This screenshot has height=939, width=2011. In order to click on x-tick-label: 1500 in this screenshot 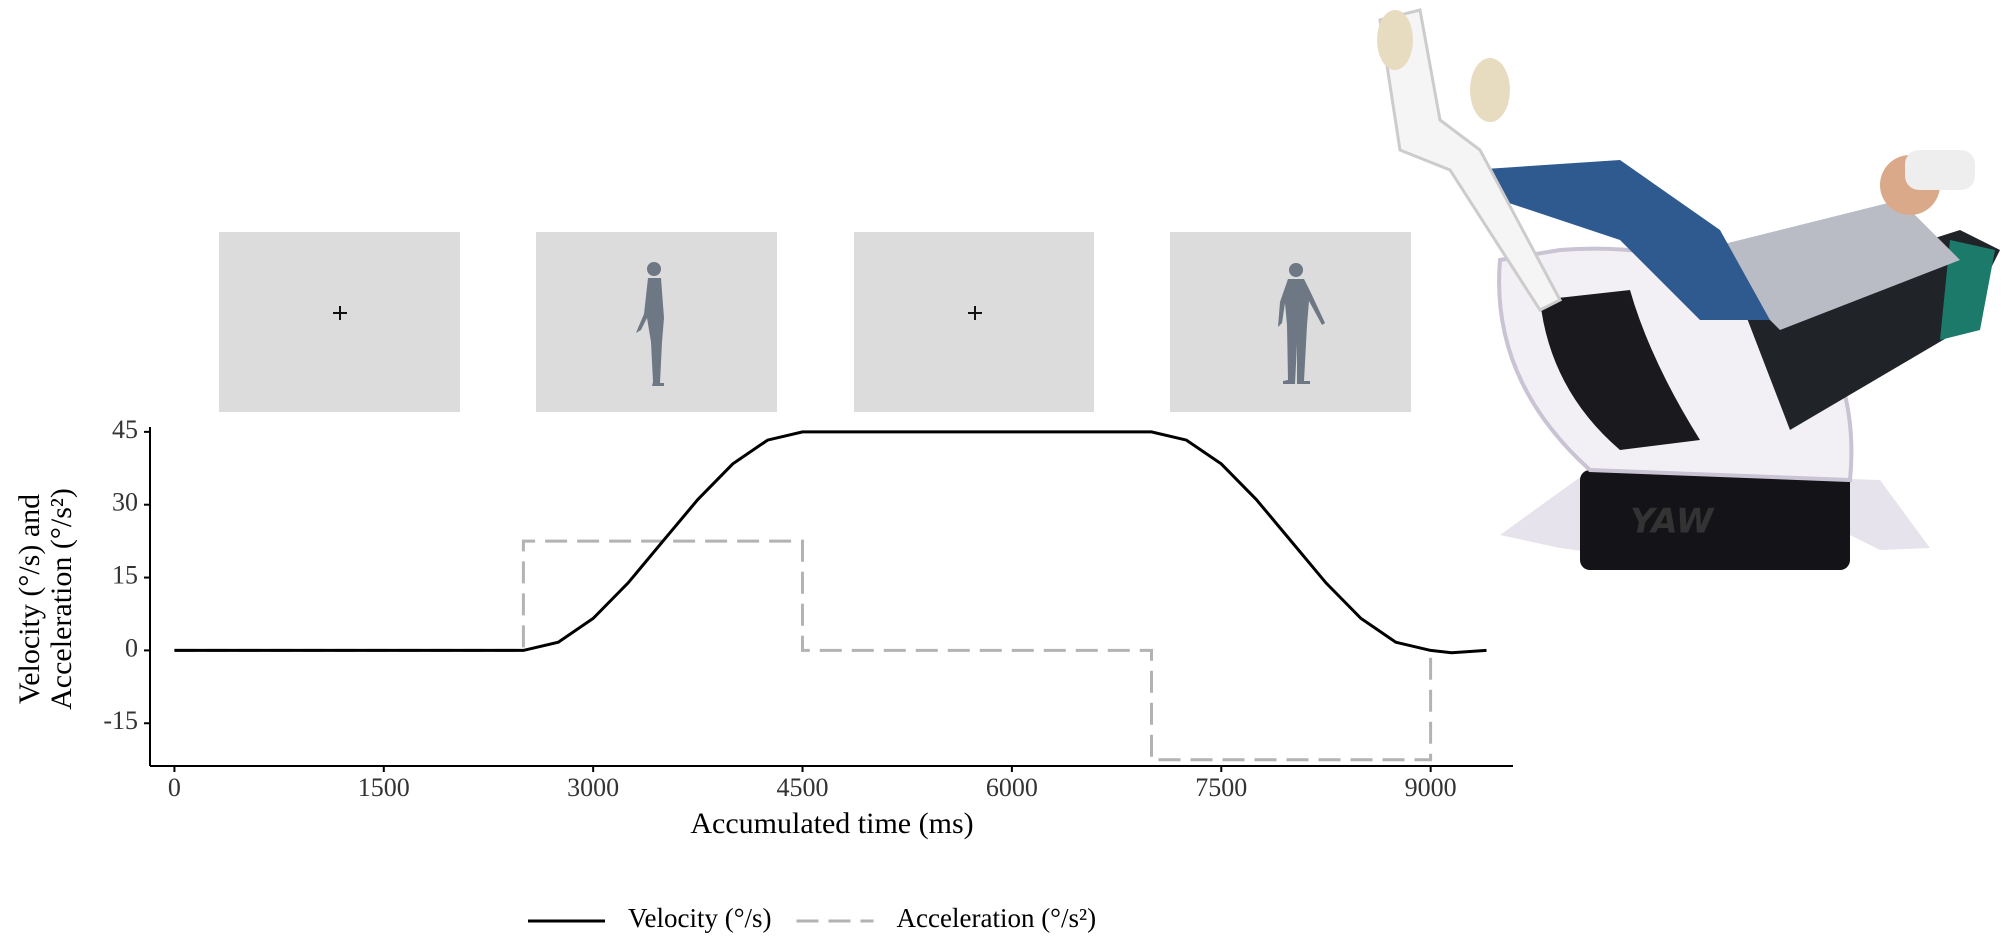, I will do `click(384, 787)`.